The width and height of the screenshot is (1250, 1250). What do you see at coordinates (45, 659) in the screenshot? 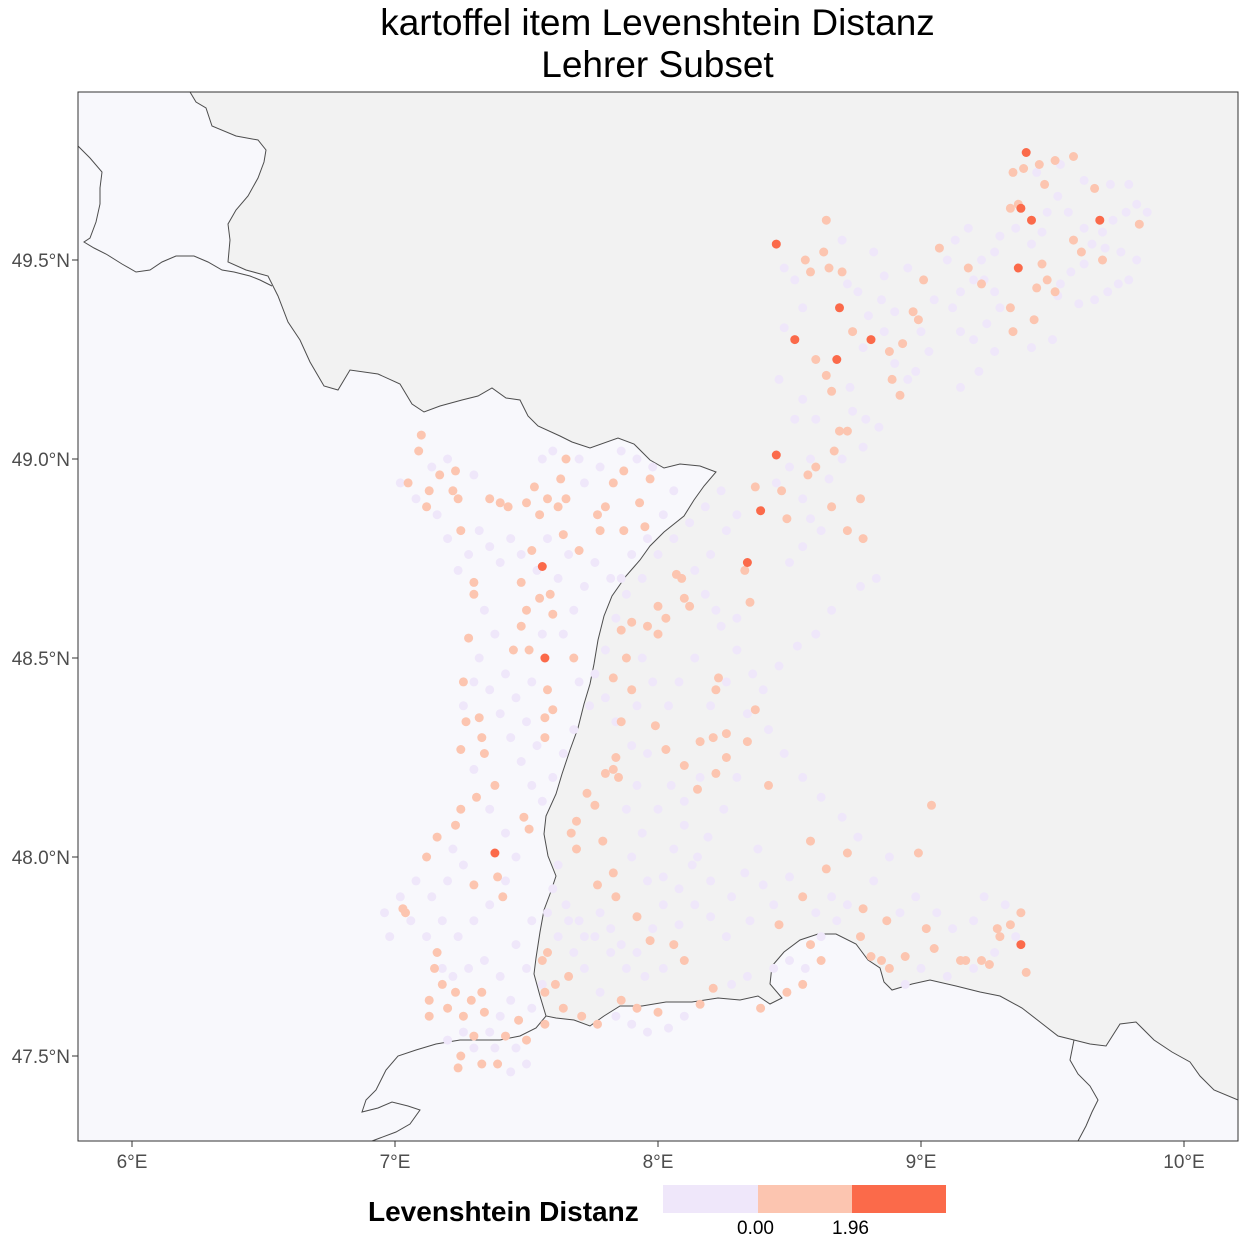
I see `y-axis: 49.5°N 49.0°N 48.5°N 48.0°N 47.5°N` at bounding box center [45, 659].